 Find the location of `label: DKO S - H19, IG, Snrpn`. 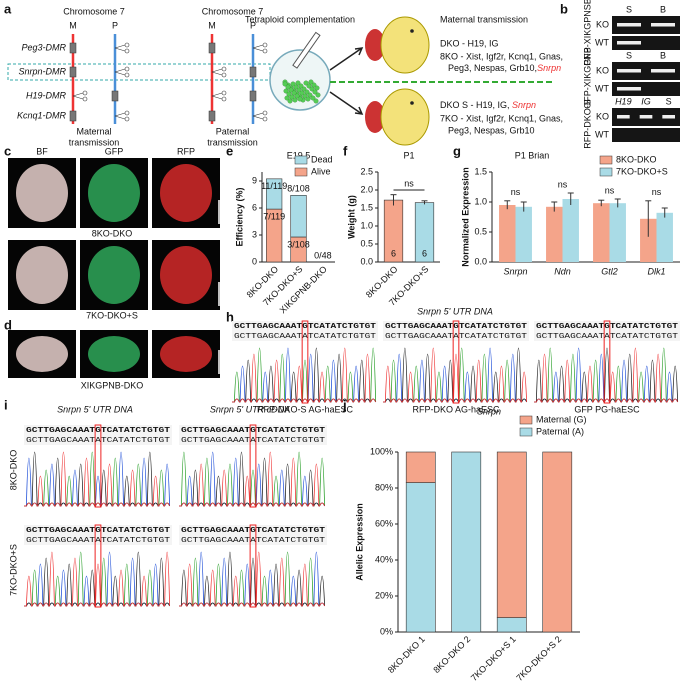

label: DKO S - H19, IG, Snrpn is located at coordinates (488, 105).